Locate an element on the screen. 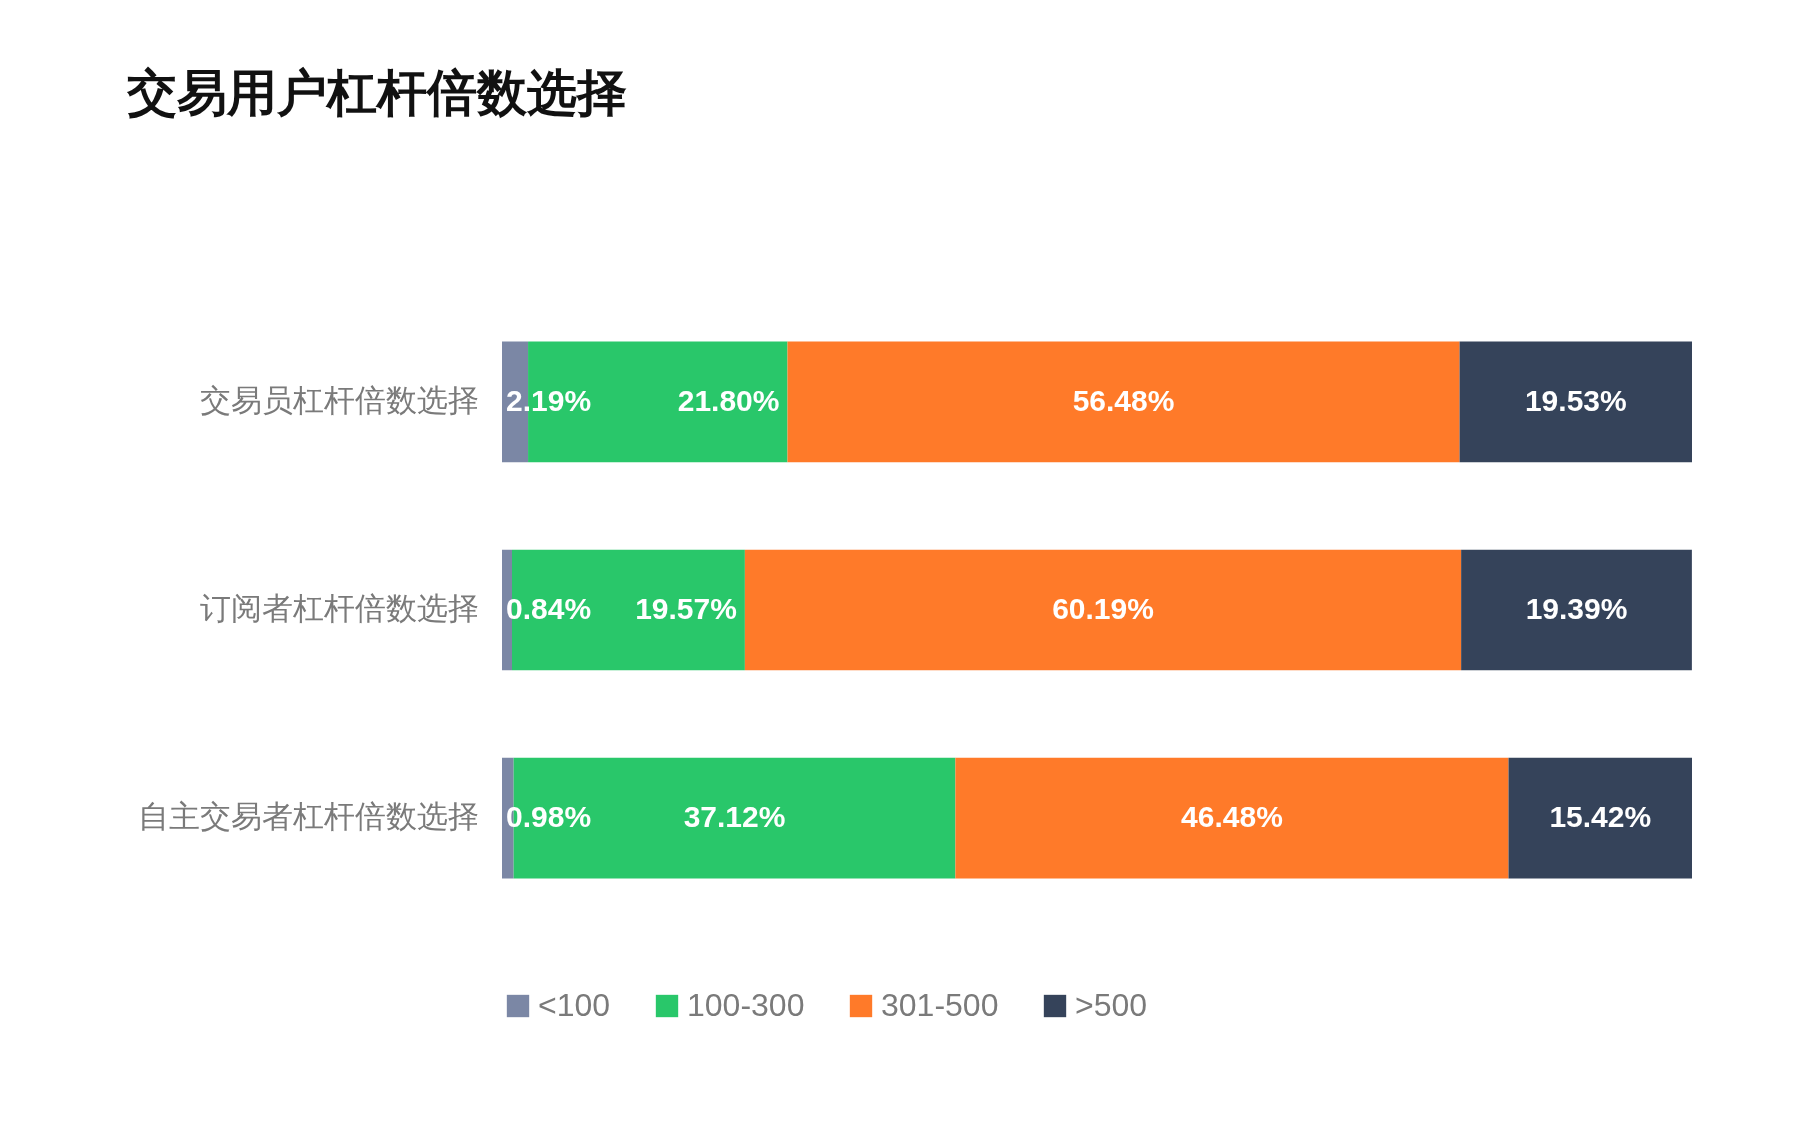  y-tick-label: 交易员杠杆倍数选择 is located at coordinates (339, 400).